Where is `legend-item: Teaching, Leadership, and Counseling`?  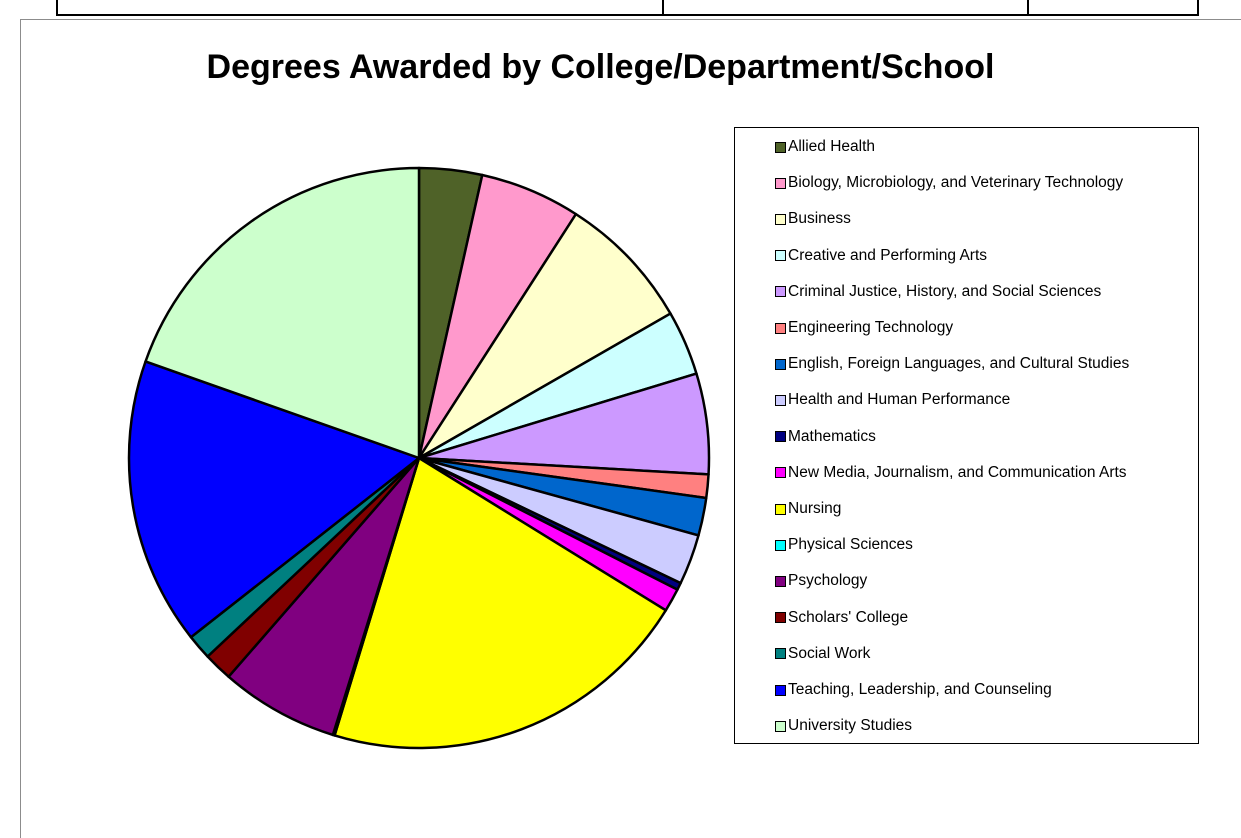
legend-item: Teaching, Leadership, and Counseling is located at coordinates (913, 690).